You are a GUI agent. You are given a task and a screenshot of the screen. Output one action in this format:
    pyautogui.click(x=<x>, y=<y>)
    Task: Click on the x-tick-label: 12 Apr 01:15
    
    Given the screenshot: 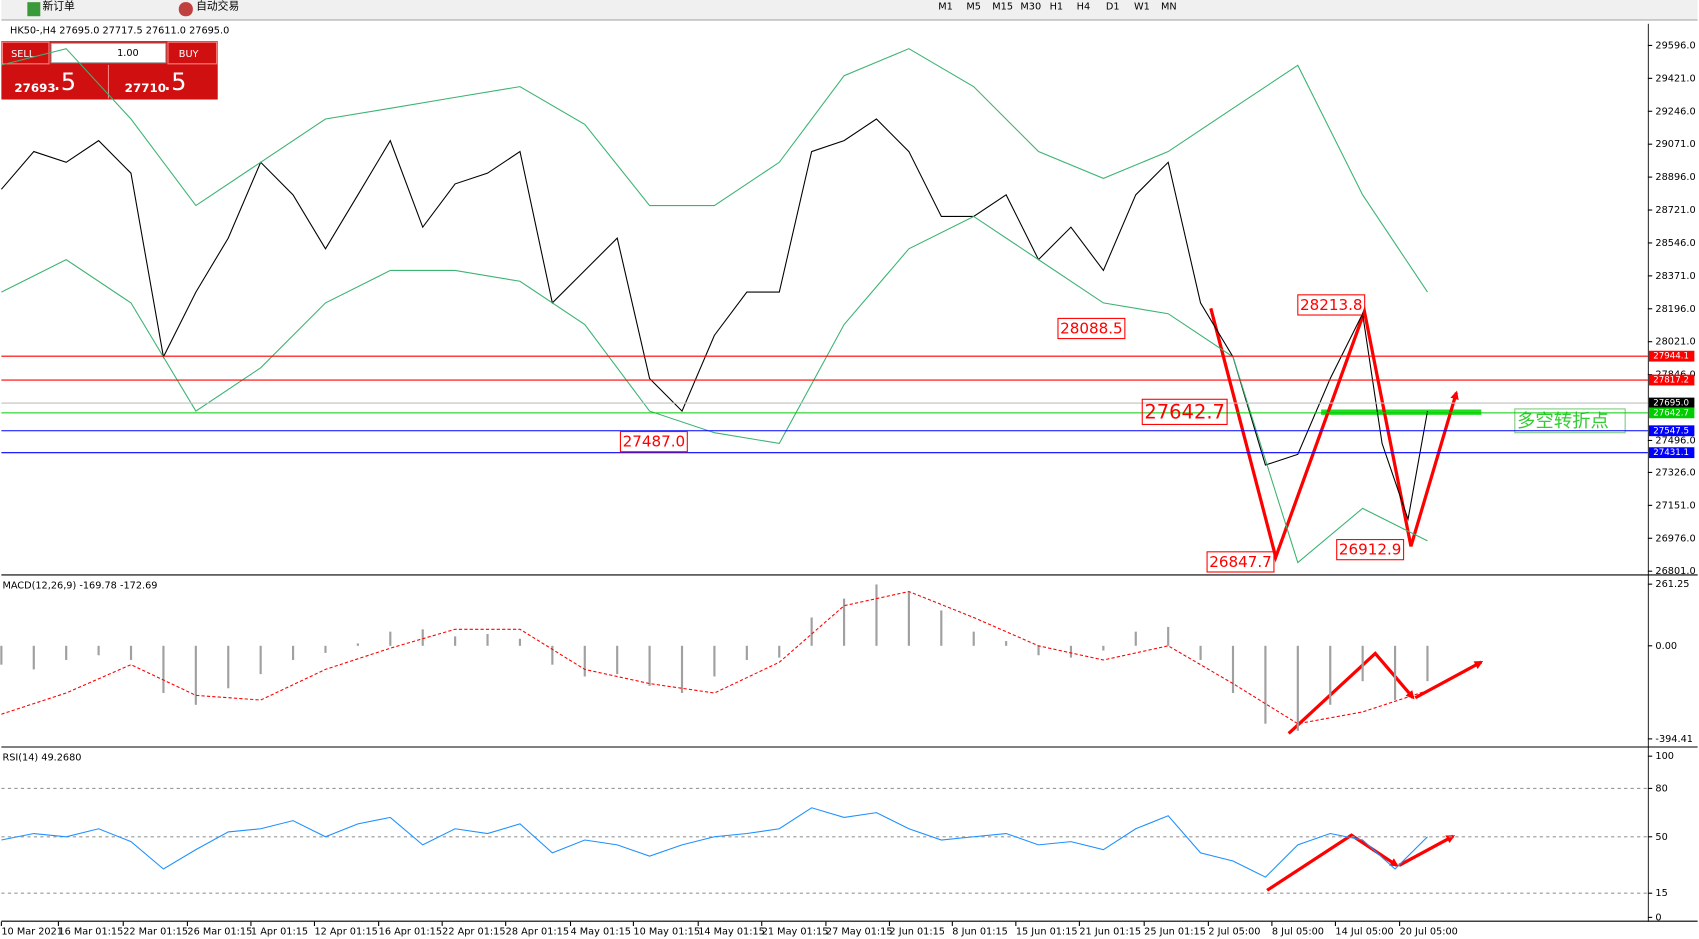 What is the action you would take?
    pyautogui.click(x=345, y=931)
    